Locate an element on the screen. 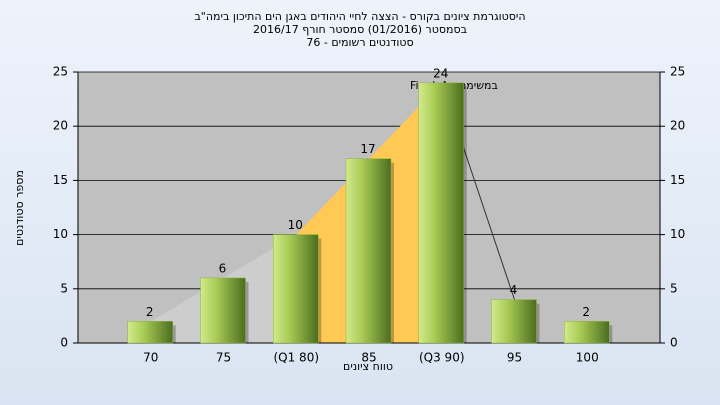  y-tick-label: 10 is located at coordinates (60, 234).